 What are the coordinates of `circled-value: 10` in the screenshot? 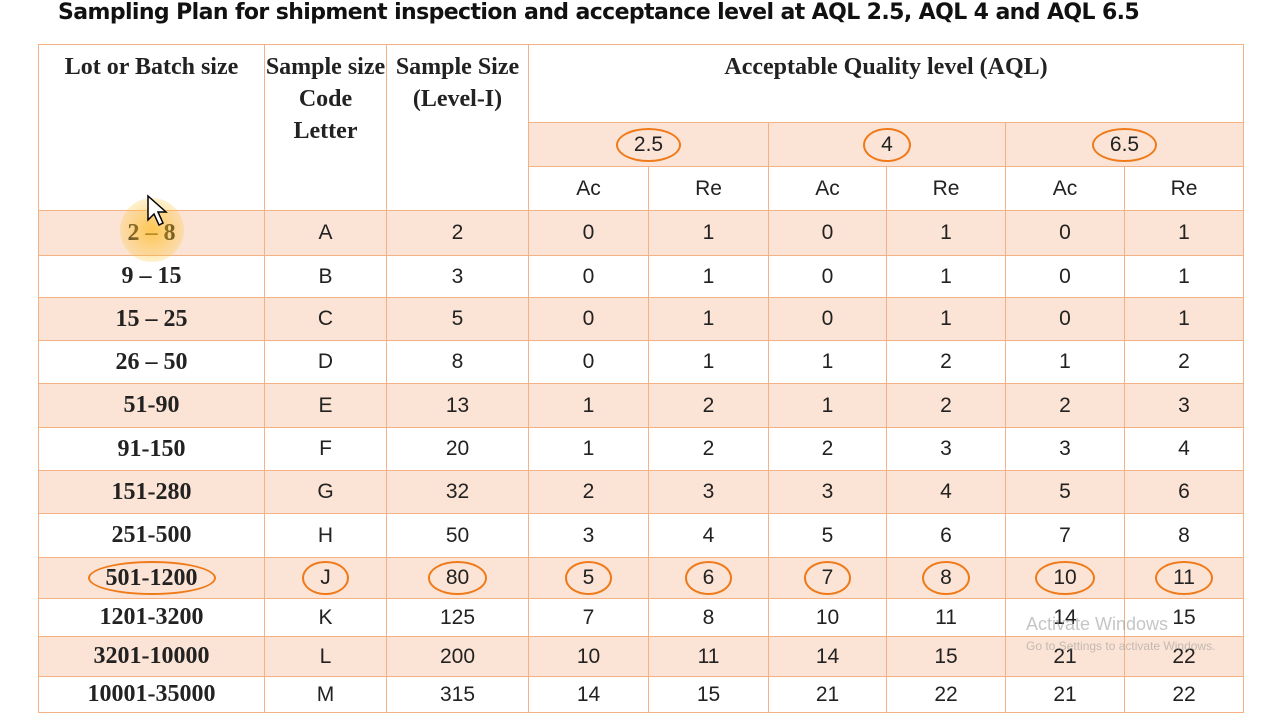 It's located at (1065, 578).